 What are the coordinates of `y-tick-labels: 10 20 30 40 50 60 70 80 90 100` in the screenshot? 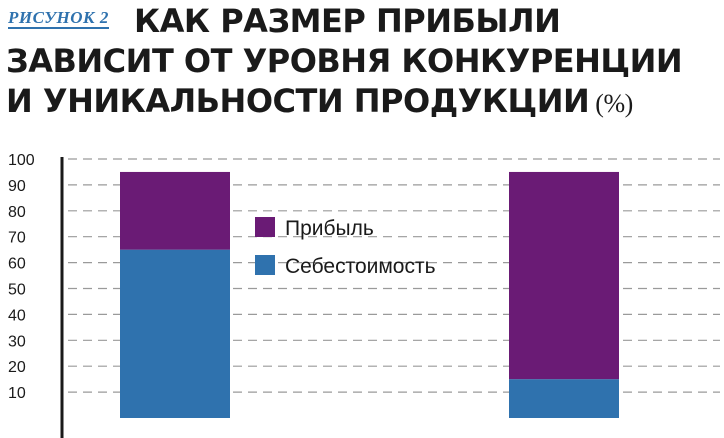 It's located at (21, 277).